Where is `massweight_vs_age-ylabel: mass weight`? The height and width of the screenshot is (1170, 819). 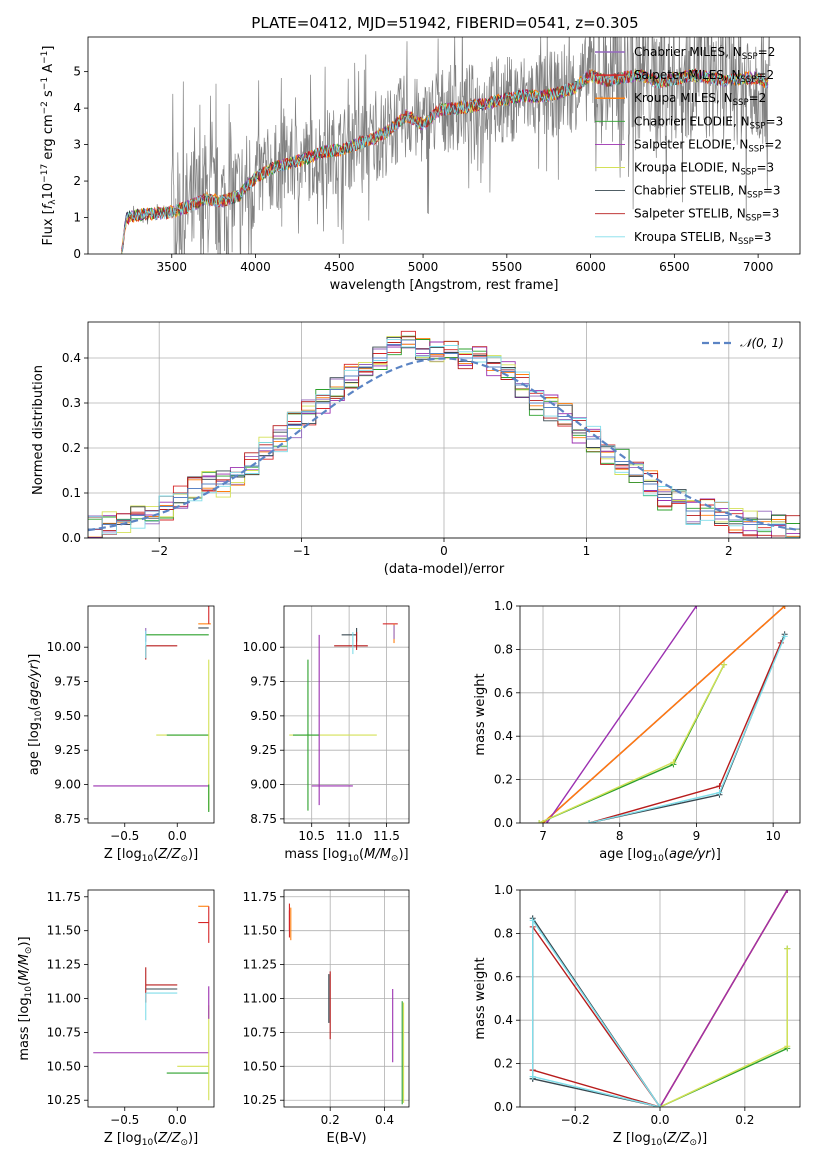
massweight_vs_age-ylabel: mass weight is located at coordinates (480, 714).